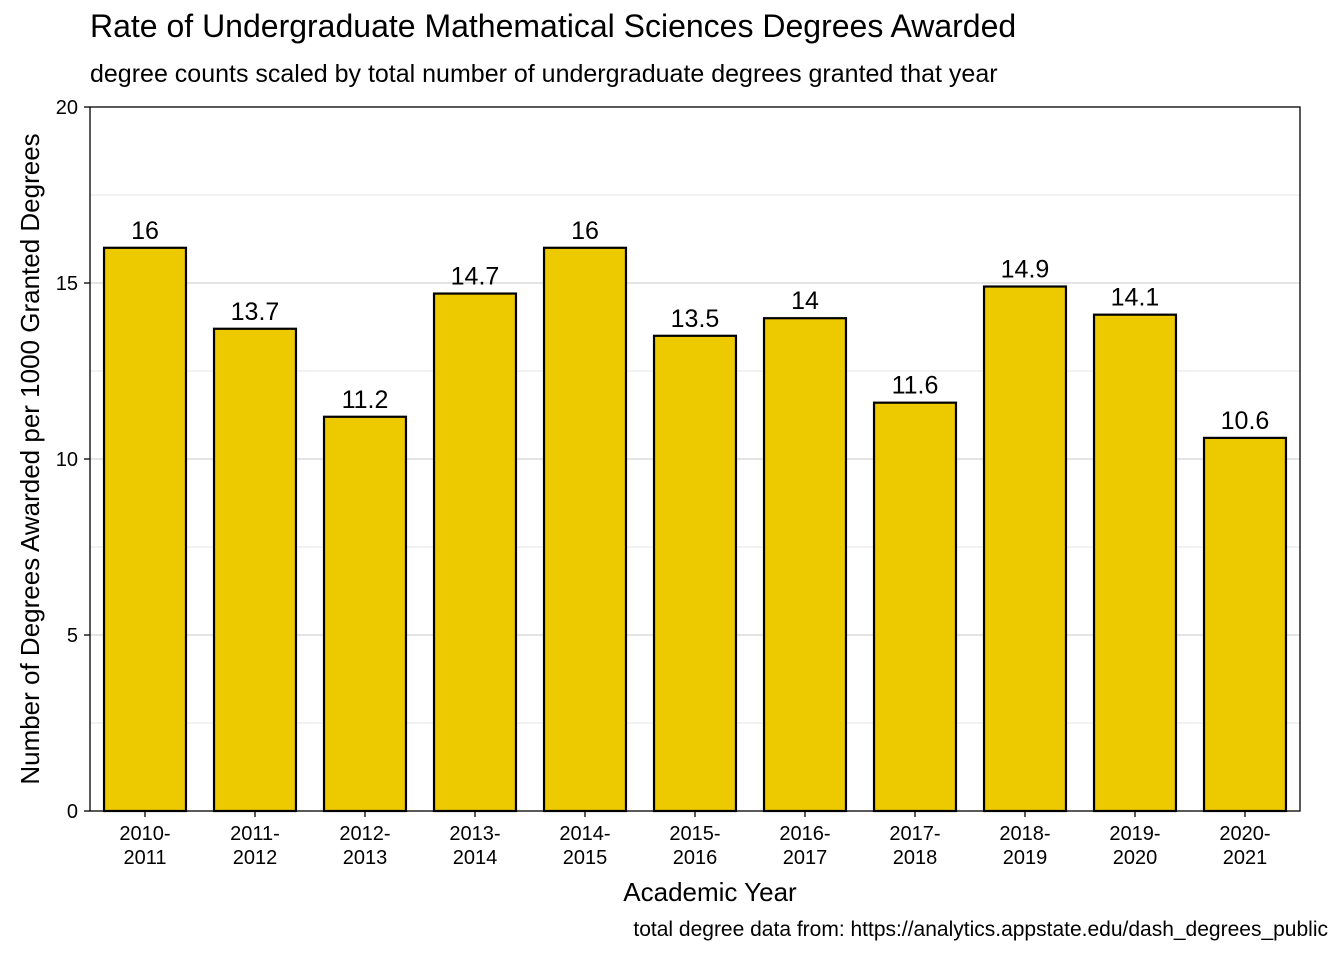  What do you see at coordinates (1134, 834) in the screenshot?
I see `x-tick-label-line: 2019-` at bounding box center [1134, 834].